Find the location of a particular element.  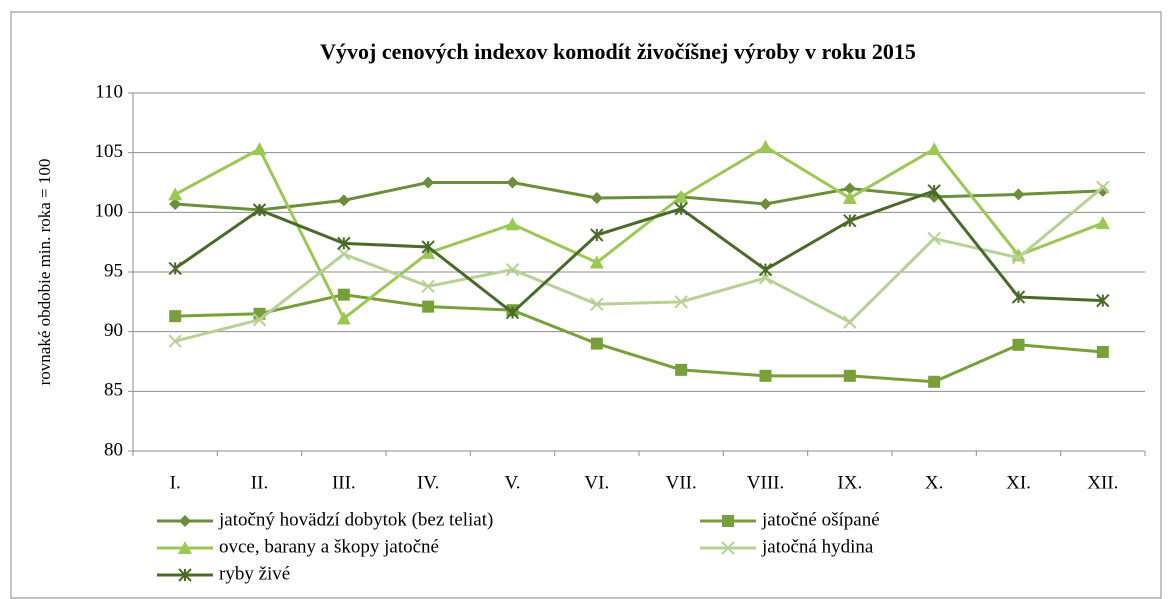

x-tick-label: IV. is located at coordinates (428, 482).